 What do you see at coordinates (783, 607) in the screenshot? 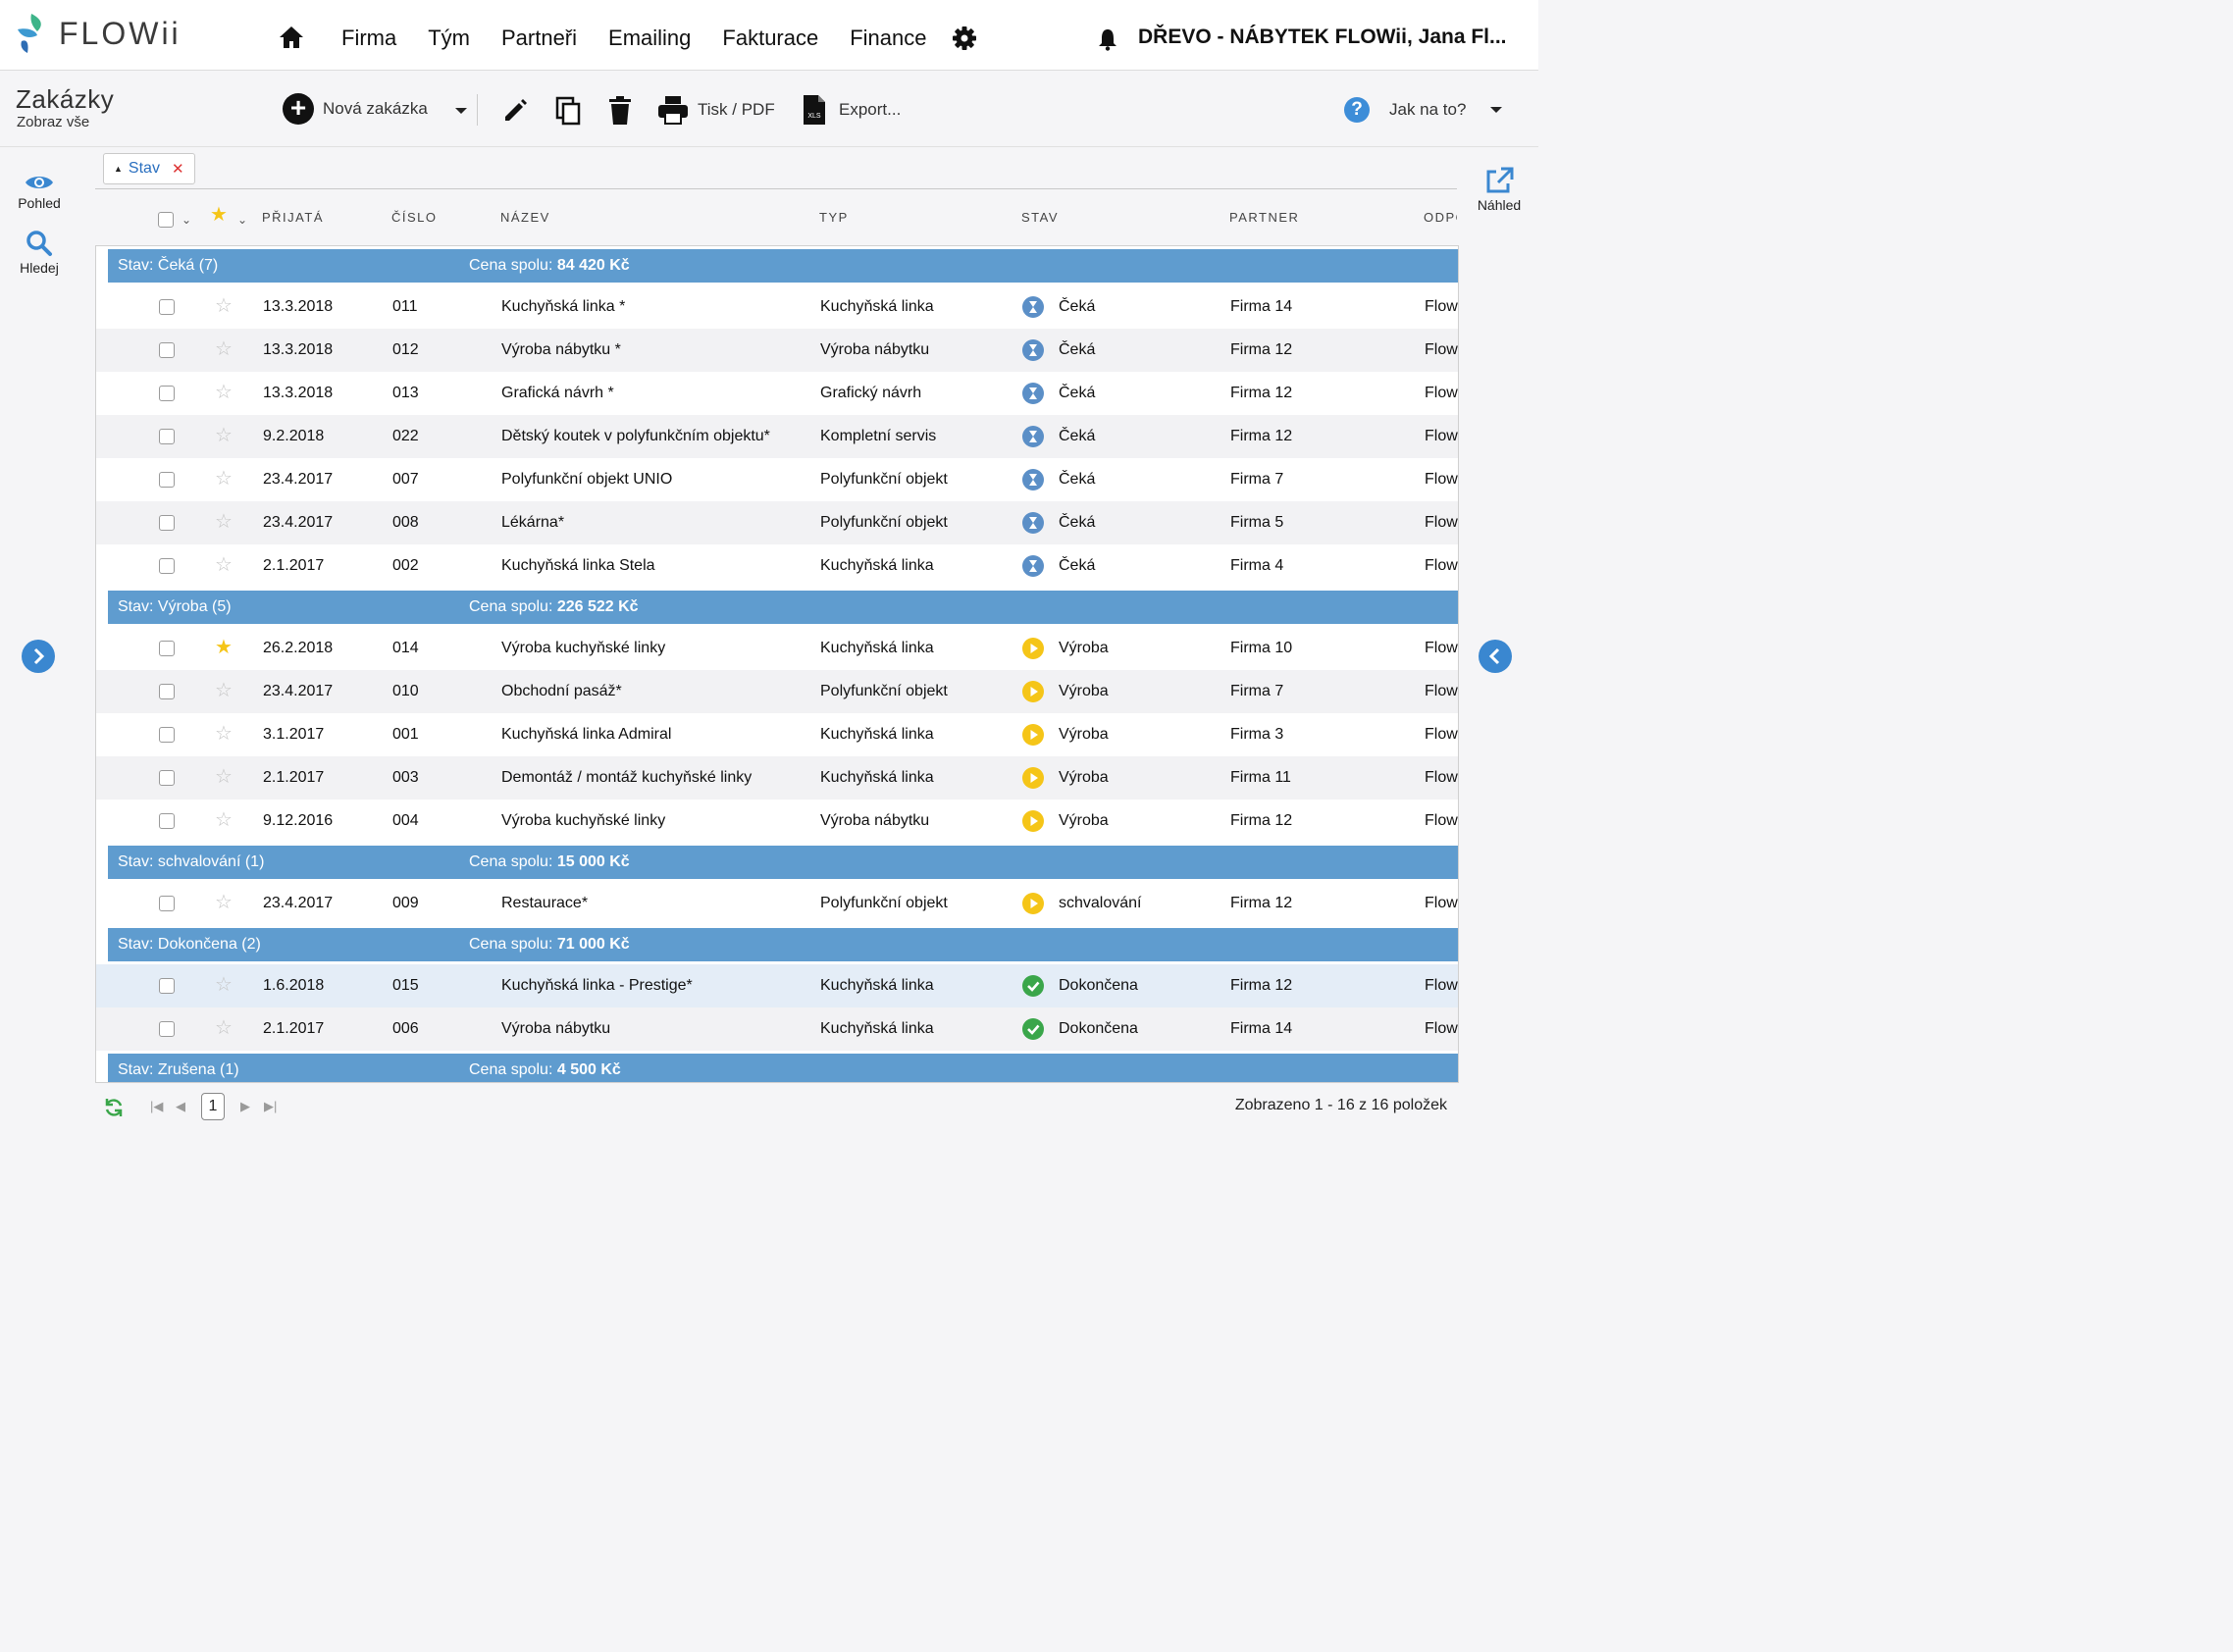
I see `group-header-row: Stav: Výroba (5) Cena spolu: 226 522 Kč` at bounding box center [783, 607].